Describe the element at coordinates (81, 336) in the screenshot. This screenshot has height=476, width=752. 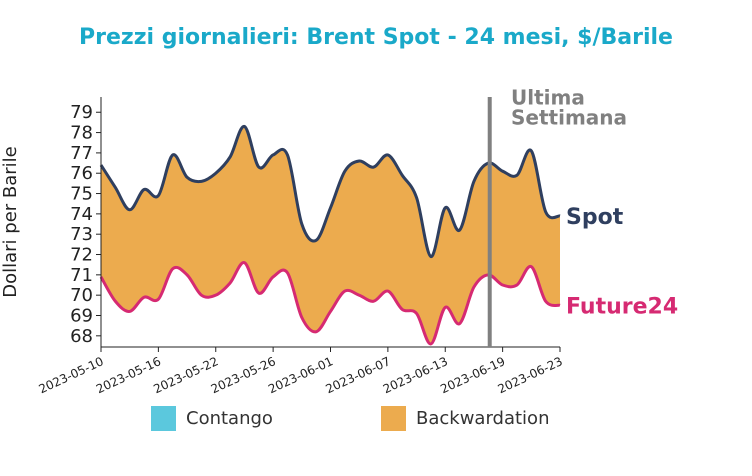
I see `y-tick-label: 68` at that location.